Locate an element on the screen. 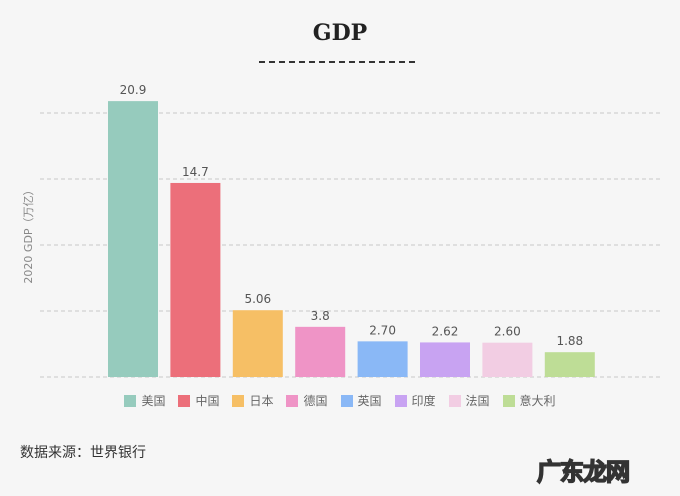 The width and height of the screenshot is (680, 496). data-label: 3.8 is located at coordinates (320, 316).